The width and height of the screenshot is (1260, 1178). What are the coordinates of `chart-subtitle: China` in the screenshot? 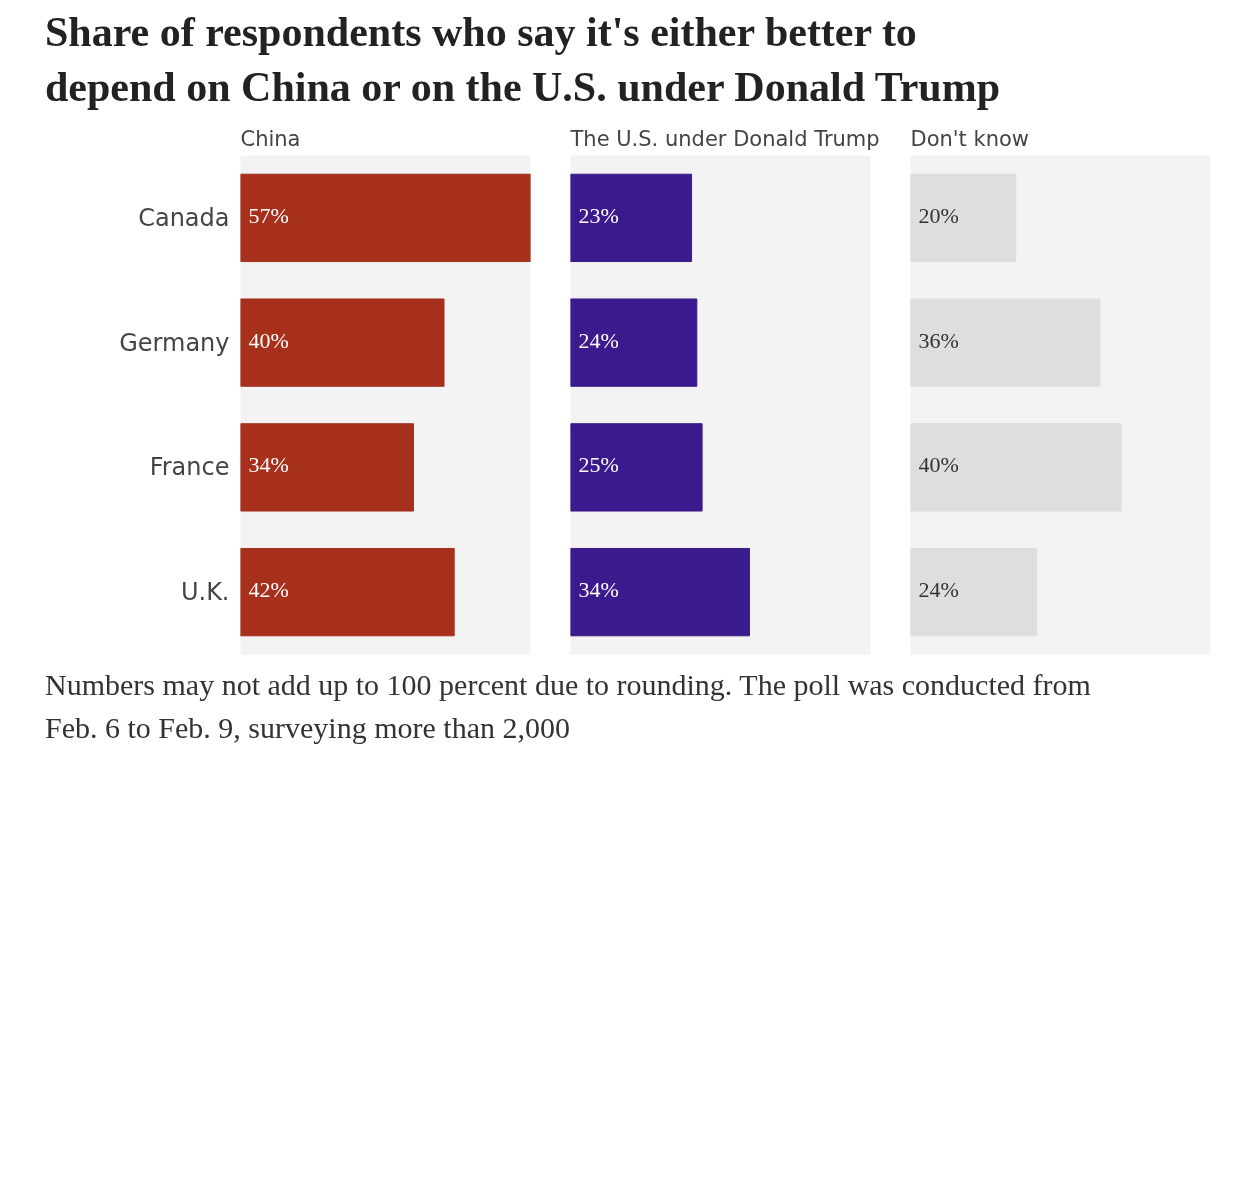 It's located at (270, 138).